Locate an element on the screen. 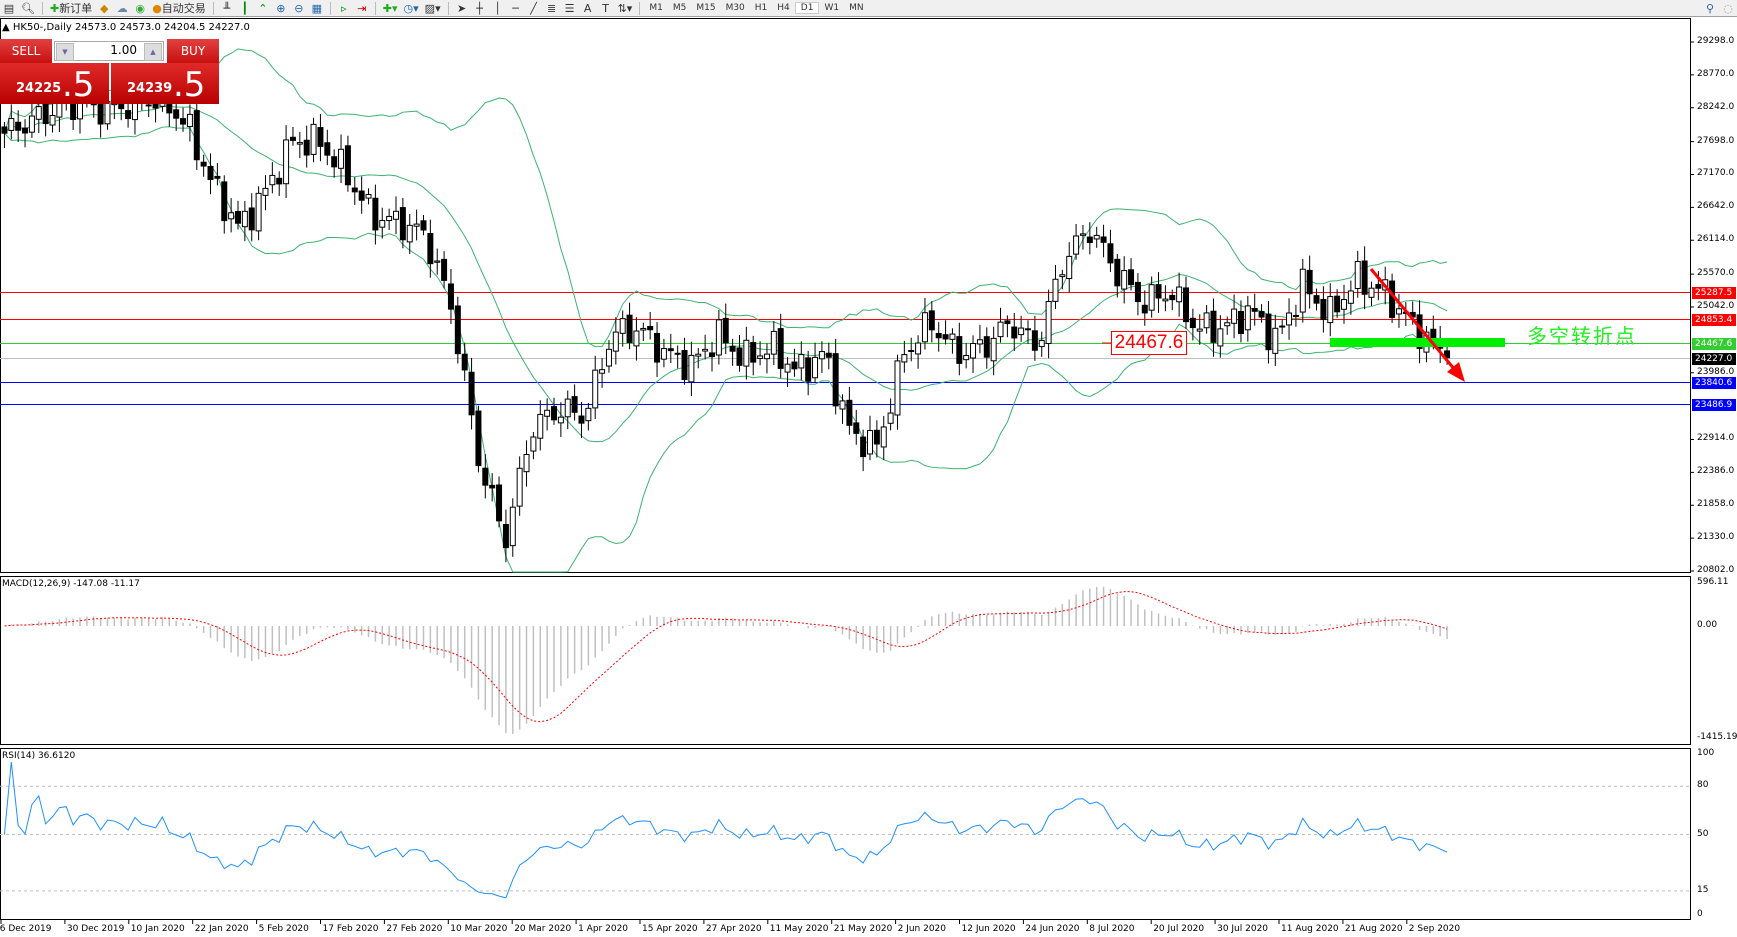 The width and height of the screenshot is (1737, 937). sell-price-button: 24225 .5 is located at coordinates (54, 83).